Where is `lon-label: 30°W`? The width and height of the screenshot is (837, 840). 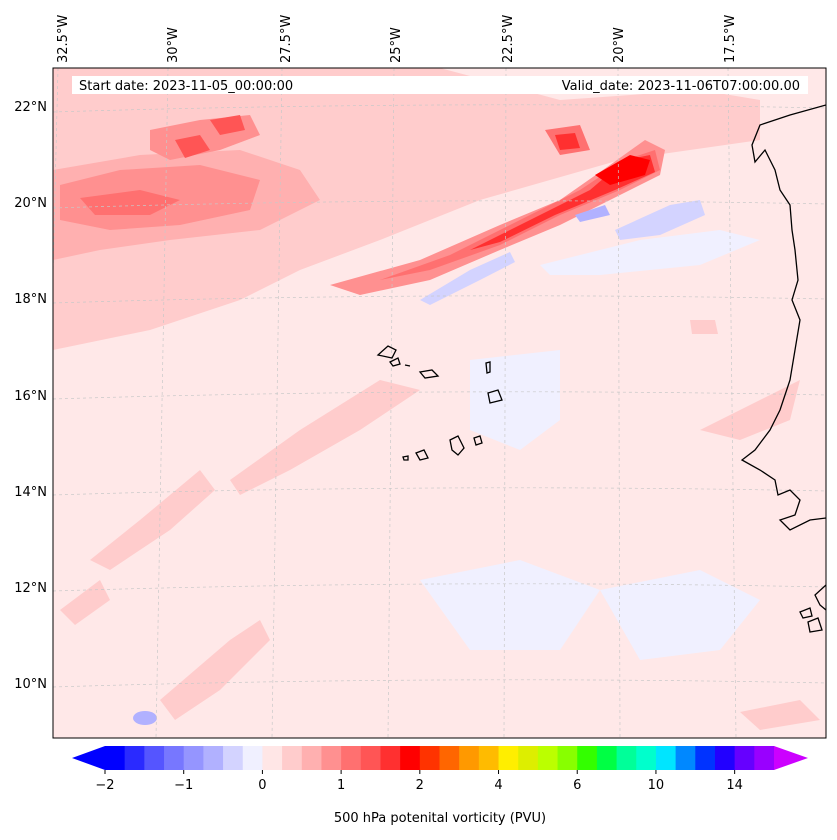
lon-label: 30°W is located at coordinates (173, 45).